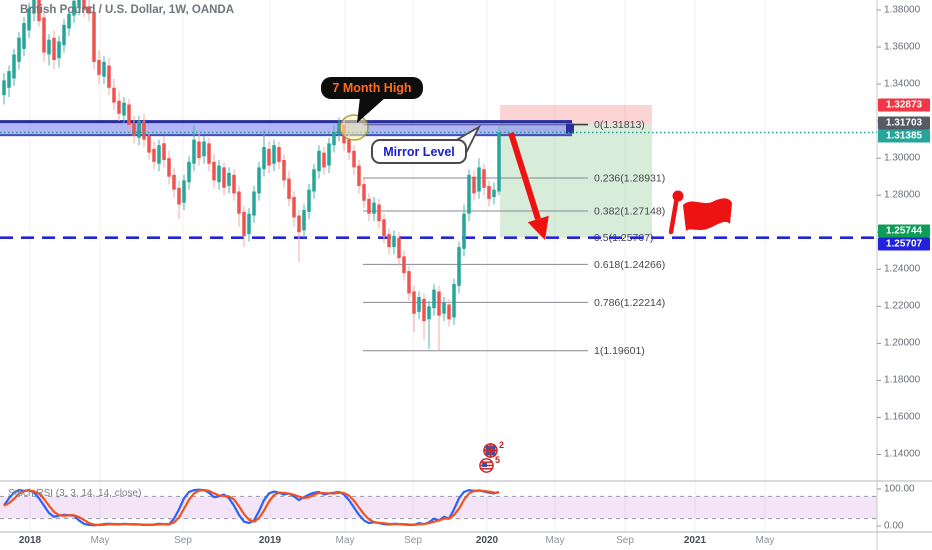 The width and height of the screenshot is (932, 550). Describe the element at coordinates (904, 105) in the screenshot. I see `price-level-badge: 1.32873` at that location.